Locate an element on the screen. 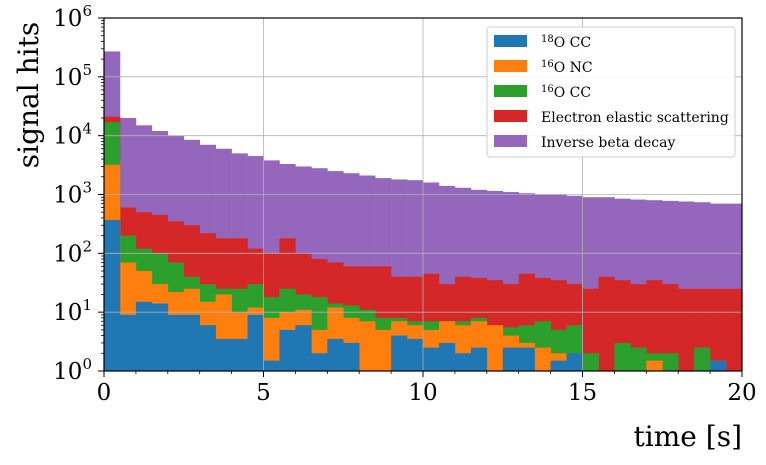  bar-s0-b29 is located at coordinates (574, 362).